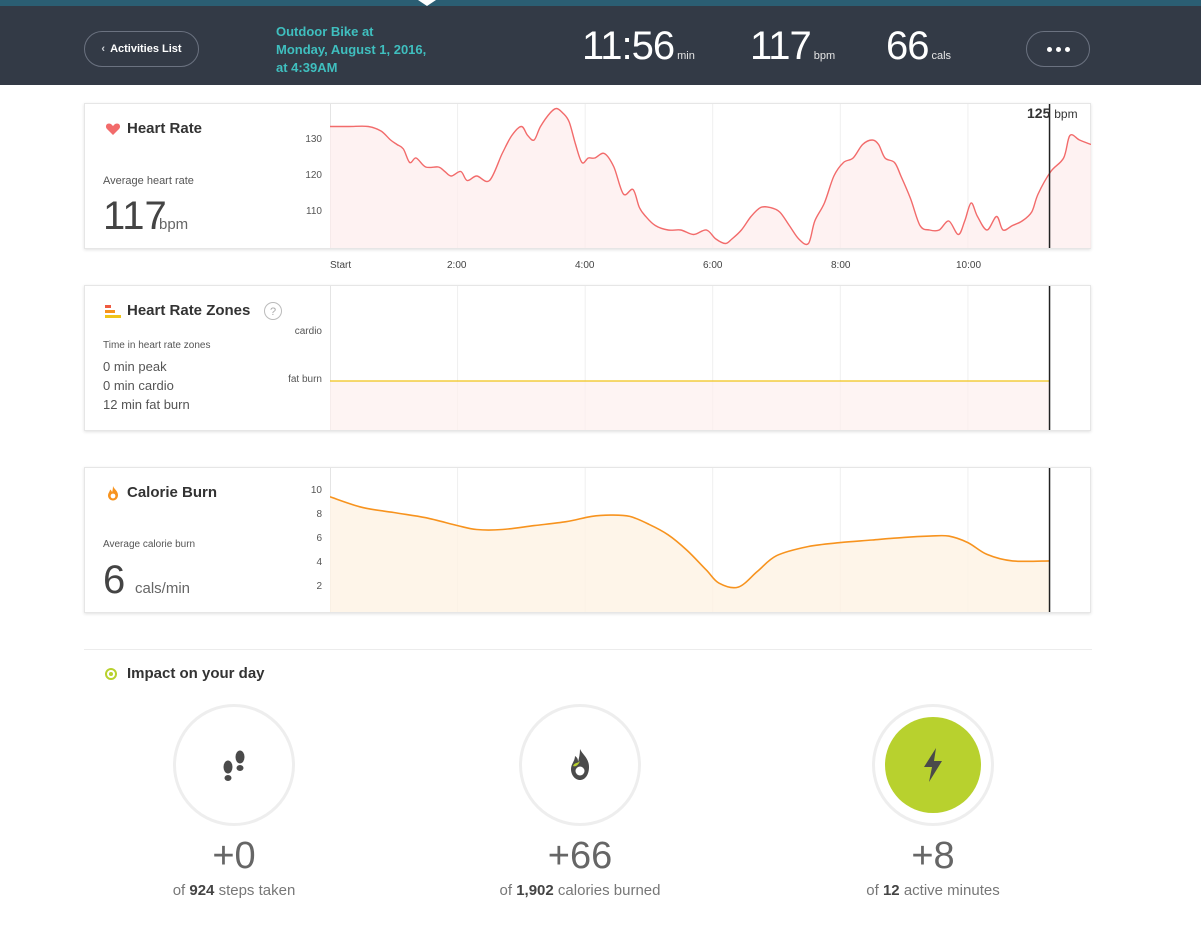 The height and width of the screenshot is (927, 1201). I want to click on tab-notch, so click(427, 3).